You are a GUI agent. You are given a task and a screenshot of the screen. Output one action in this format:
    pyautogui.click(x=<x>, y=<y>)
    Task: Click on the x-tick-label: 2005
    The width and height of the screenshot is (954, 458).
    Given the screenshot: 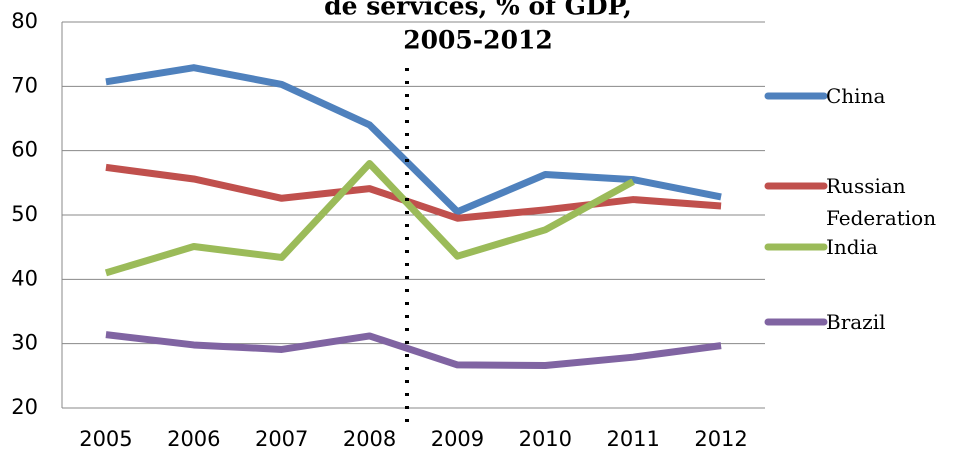 What is the action you would take?
    pyautogui.click(x=105, y=439)
    